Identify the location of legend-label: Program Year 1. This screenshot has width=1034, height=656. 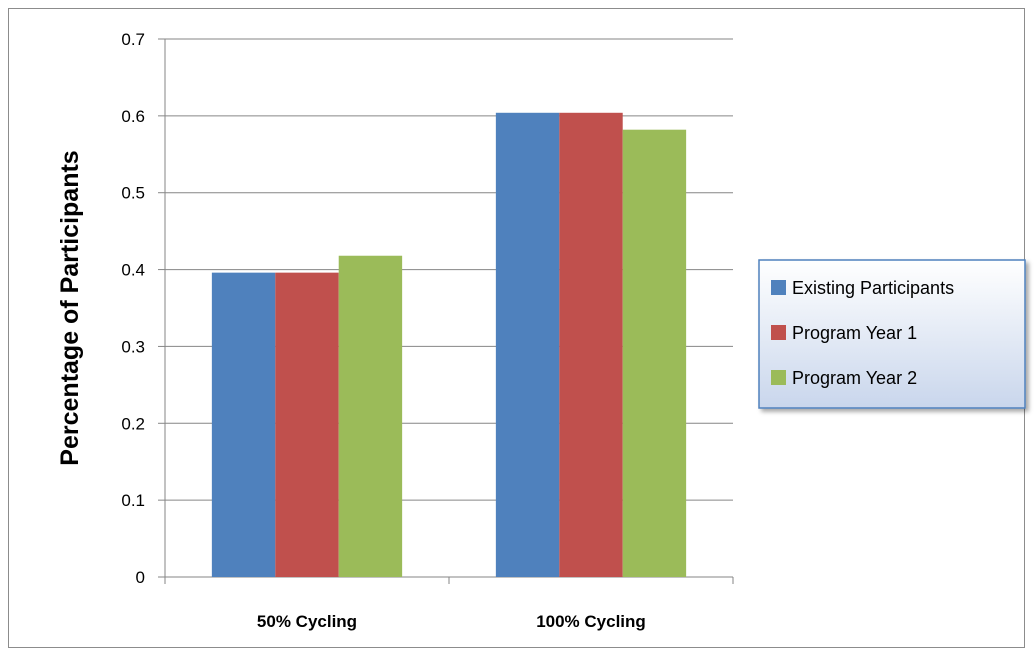
(854, 333).